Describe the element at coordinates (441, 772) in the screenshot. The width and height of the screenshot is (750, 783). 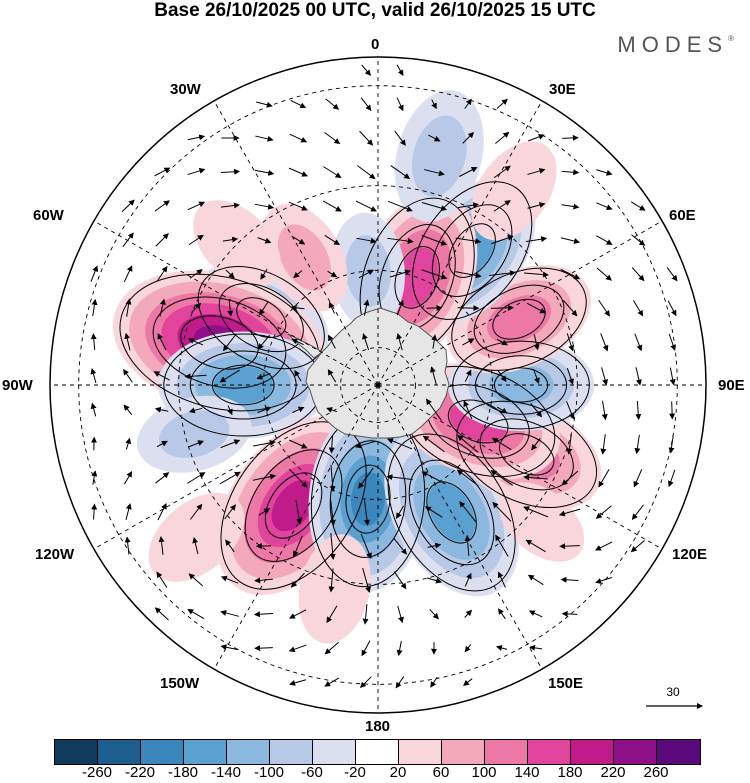
I see `colorbar-tick-label: 60` at that location.